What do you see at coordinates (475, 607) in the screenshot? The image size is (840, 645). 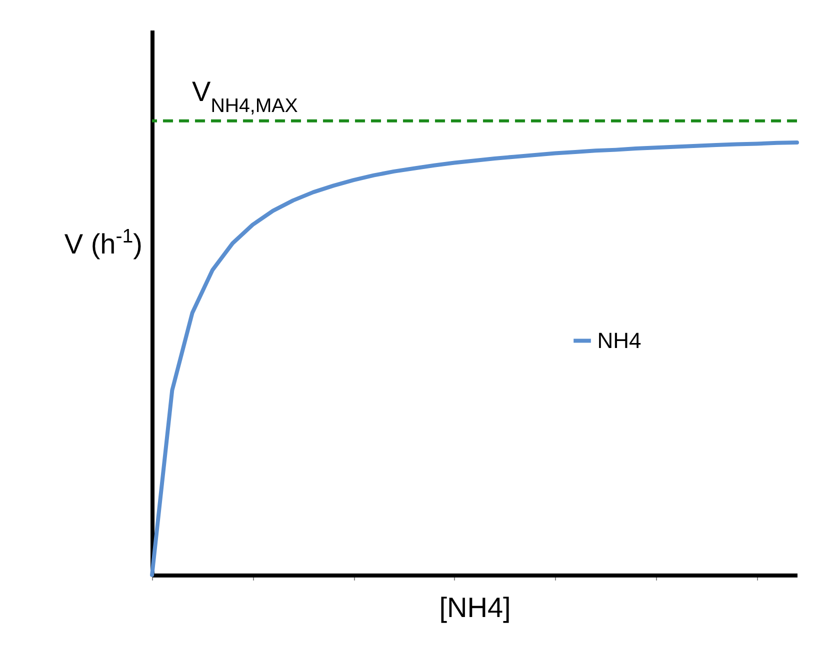 I see `x-axis-title: [NH4]` at bounding box center [475, 607].